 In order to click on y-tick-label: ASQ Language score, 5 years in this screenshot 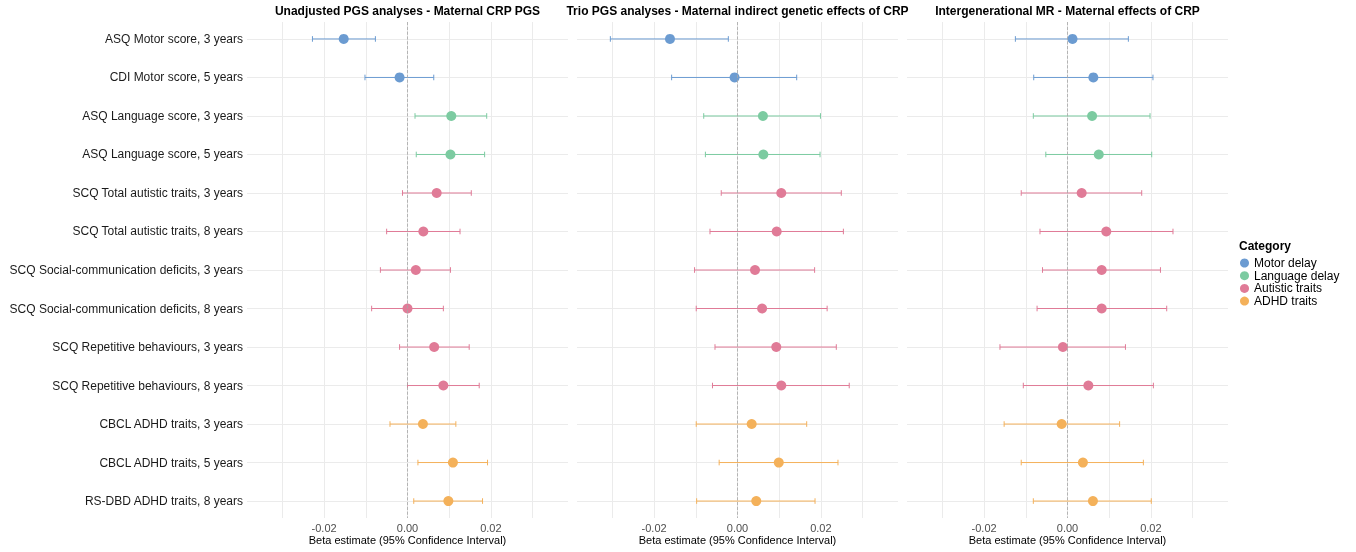, I will do `click(162, 154)`.